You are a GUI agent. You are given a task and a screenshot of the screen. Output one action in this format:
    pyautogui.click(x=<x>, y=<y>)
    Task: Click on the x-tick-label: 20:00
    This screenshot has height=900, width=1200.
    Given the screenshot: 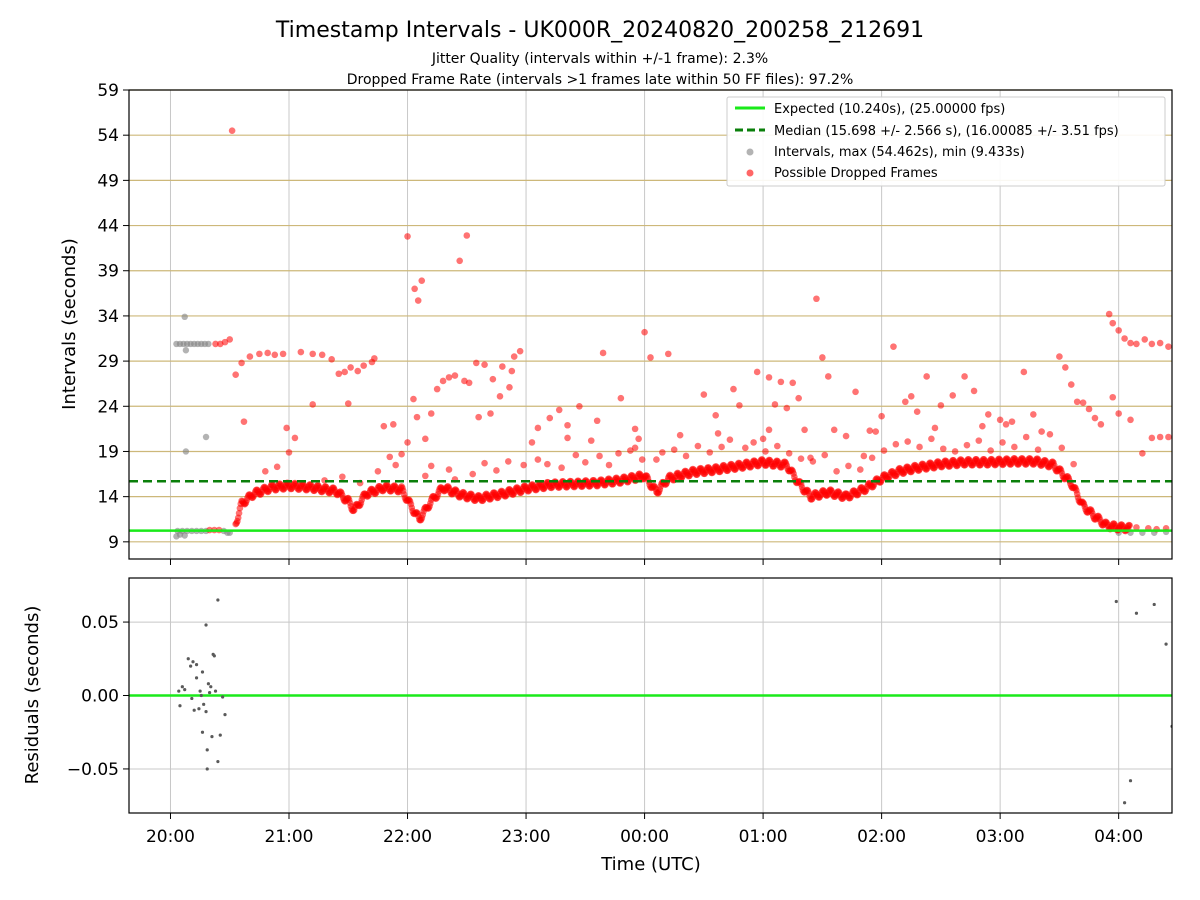 What is the action you would take?
    pyautogui.click(x=170, y=837)
    